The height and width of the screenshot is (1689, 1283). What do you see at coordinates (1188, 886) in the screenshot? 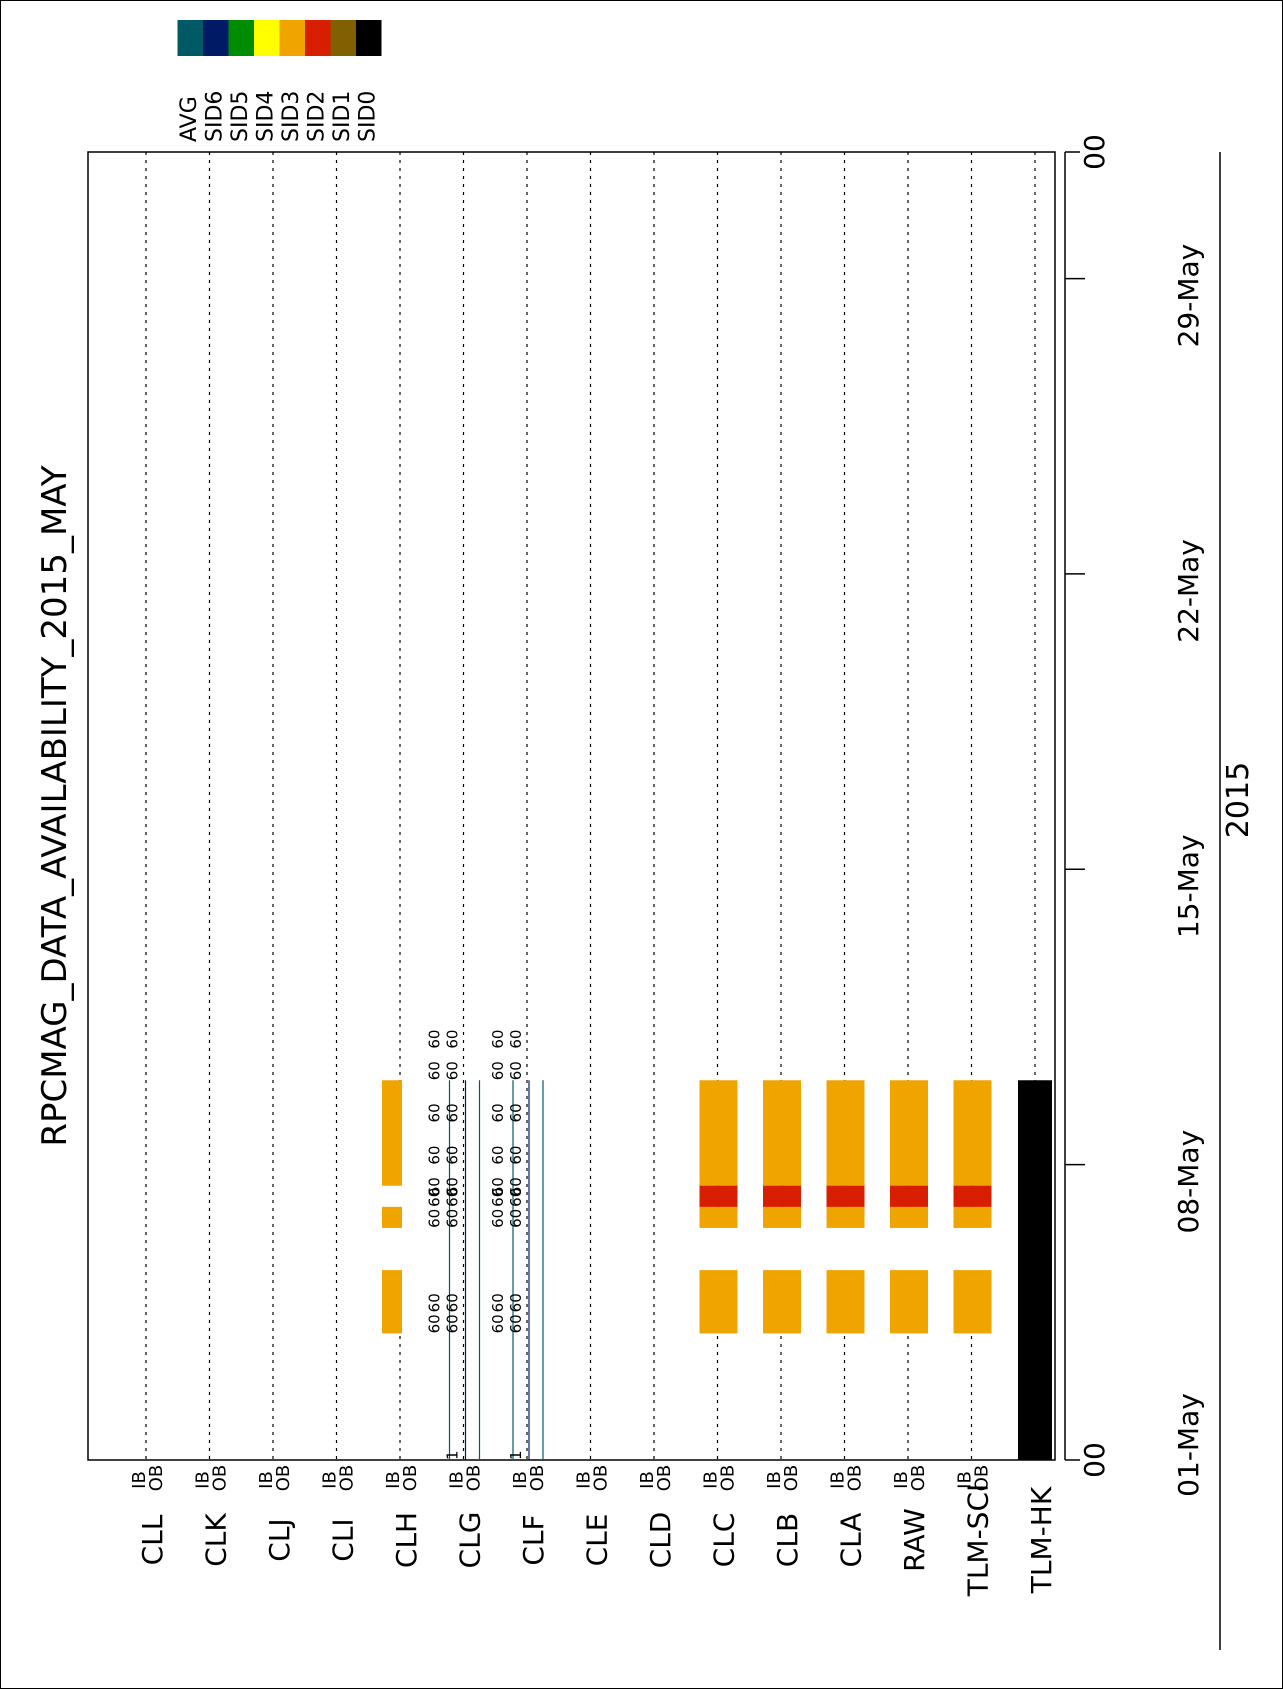
I see `time-axis-tick-label: 15-May` at bounding box center [1188, 886].